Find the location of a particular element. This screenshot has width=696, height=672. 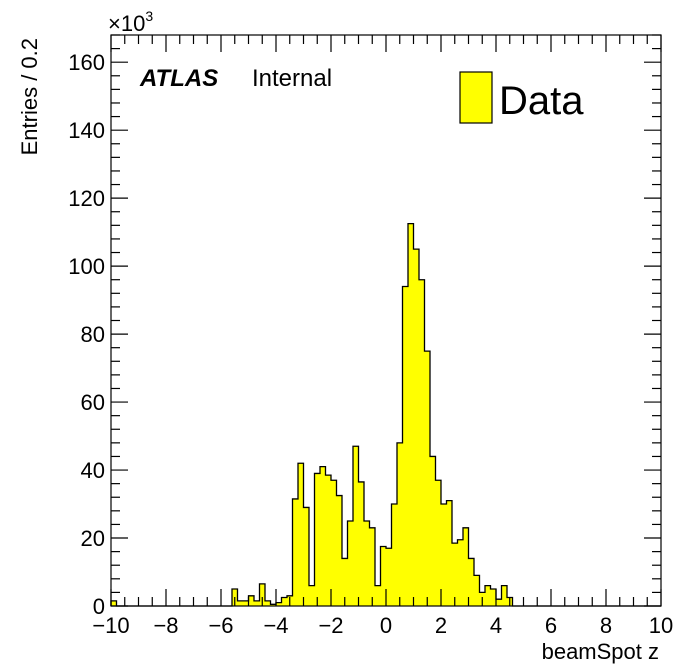

y-tick-label: 120 is located at coordinates (86, 198).